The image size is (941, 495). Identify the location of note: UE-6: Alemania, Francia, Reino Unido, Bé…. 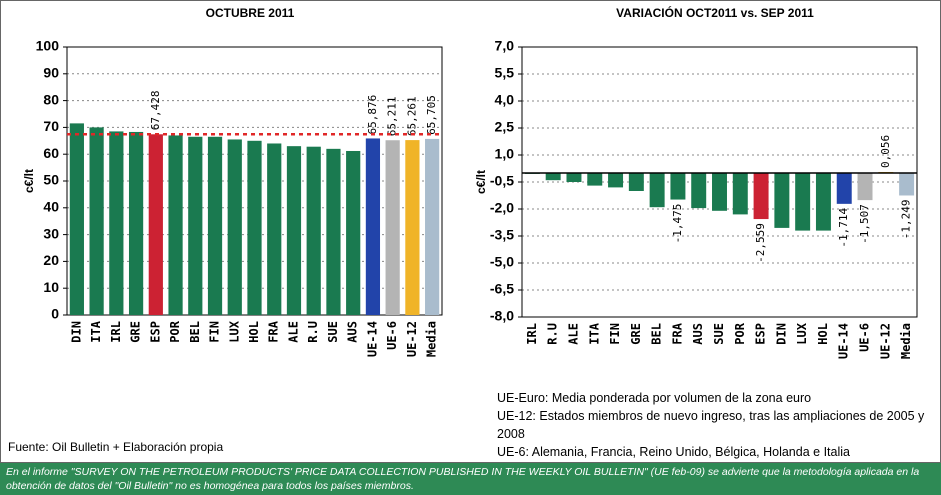
(673, 452).